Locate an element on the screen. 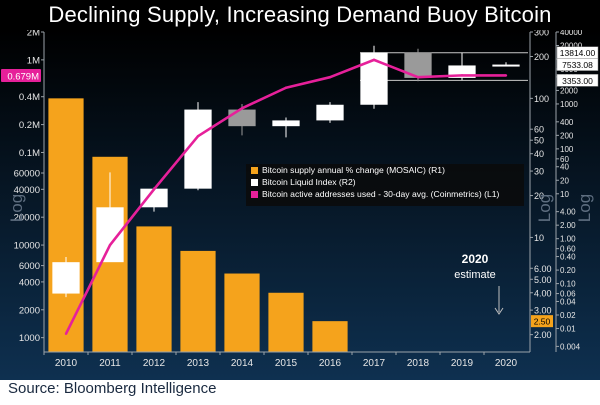 This screenshot has height=405, width=600. axis-r1-tick-label: 5.00 is located at coordinates (543, 280).